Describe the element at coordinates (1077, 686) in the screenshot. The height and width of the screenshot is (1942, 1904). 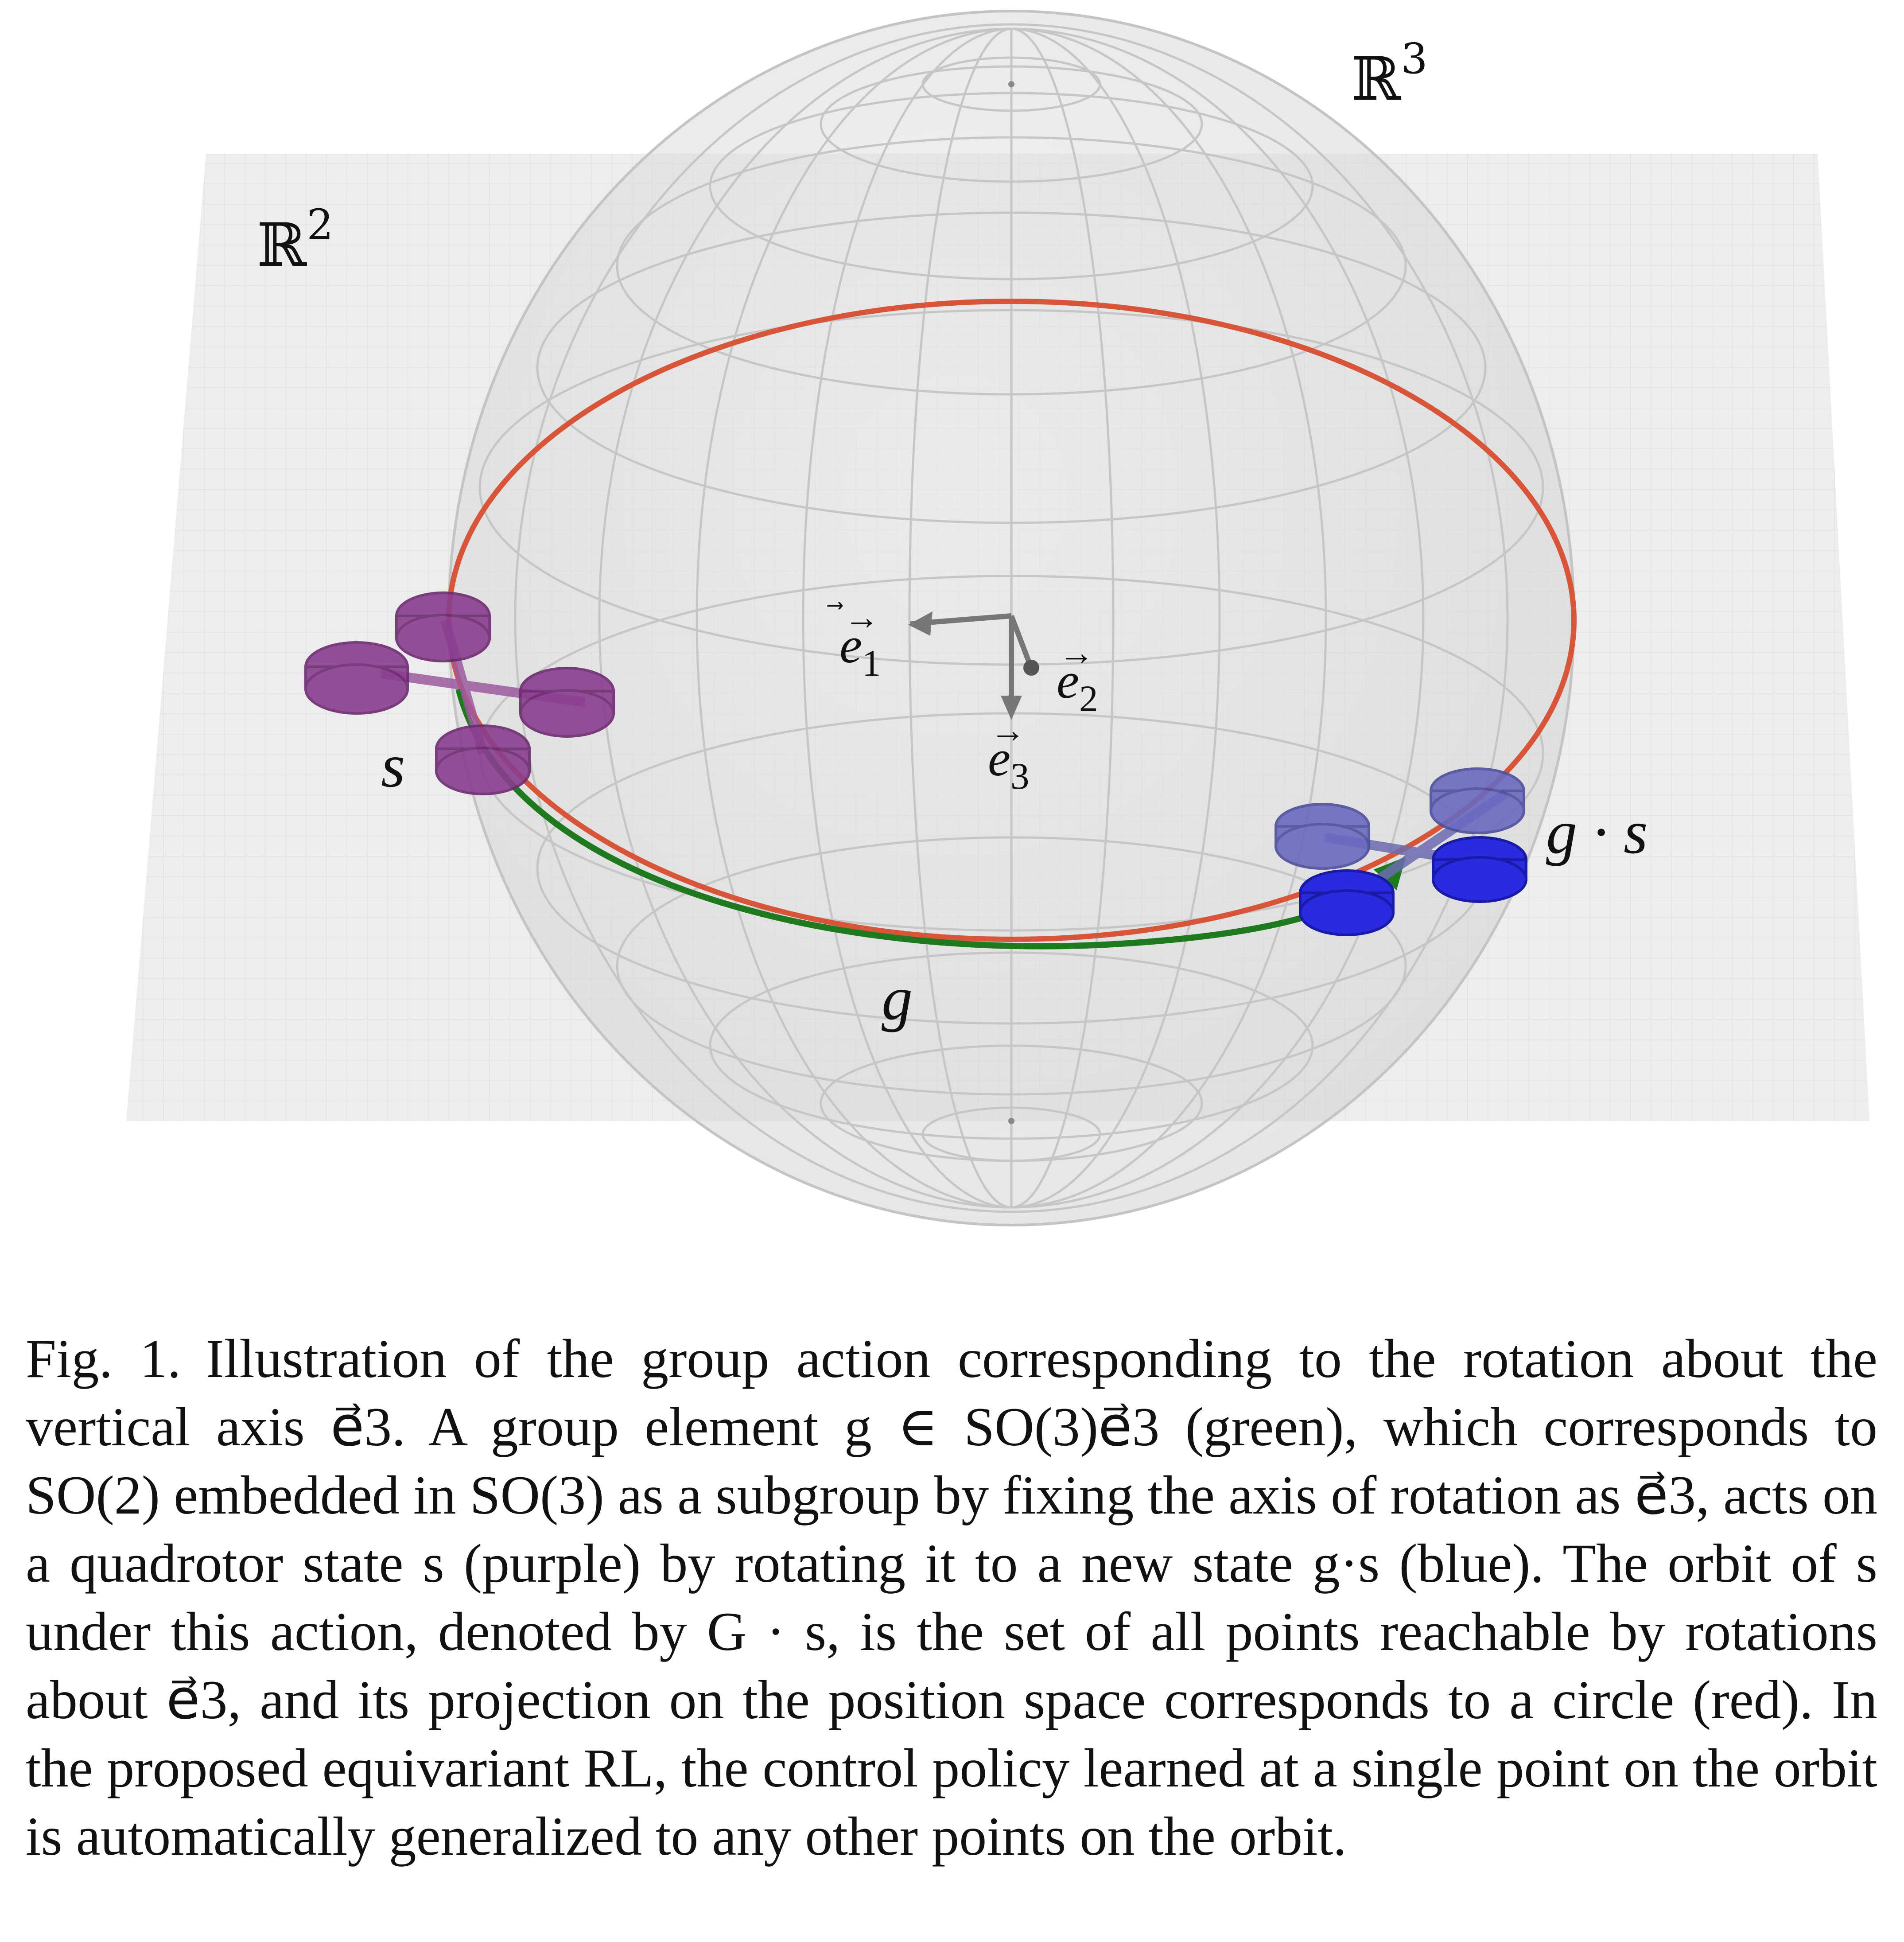
I see `axis-e2-label: e2` at that location.